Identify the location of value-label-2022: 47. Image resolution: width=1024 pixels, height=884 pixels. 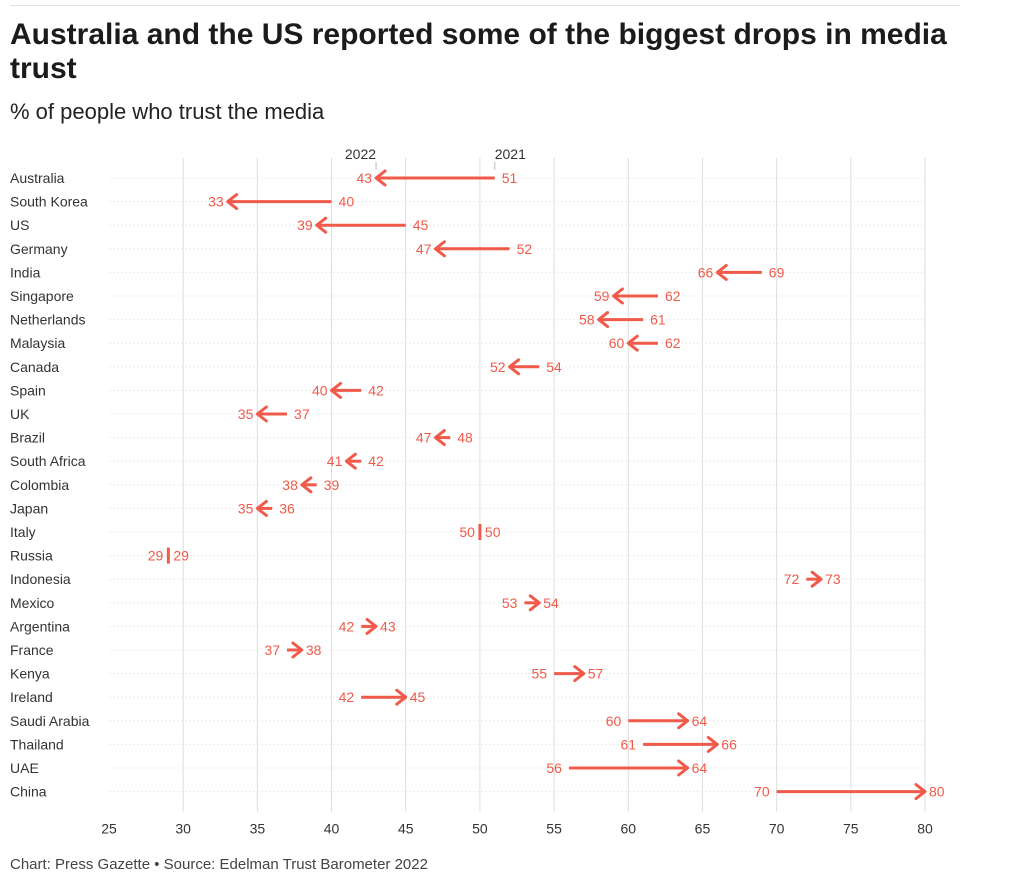
(424, 438).